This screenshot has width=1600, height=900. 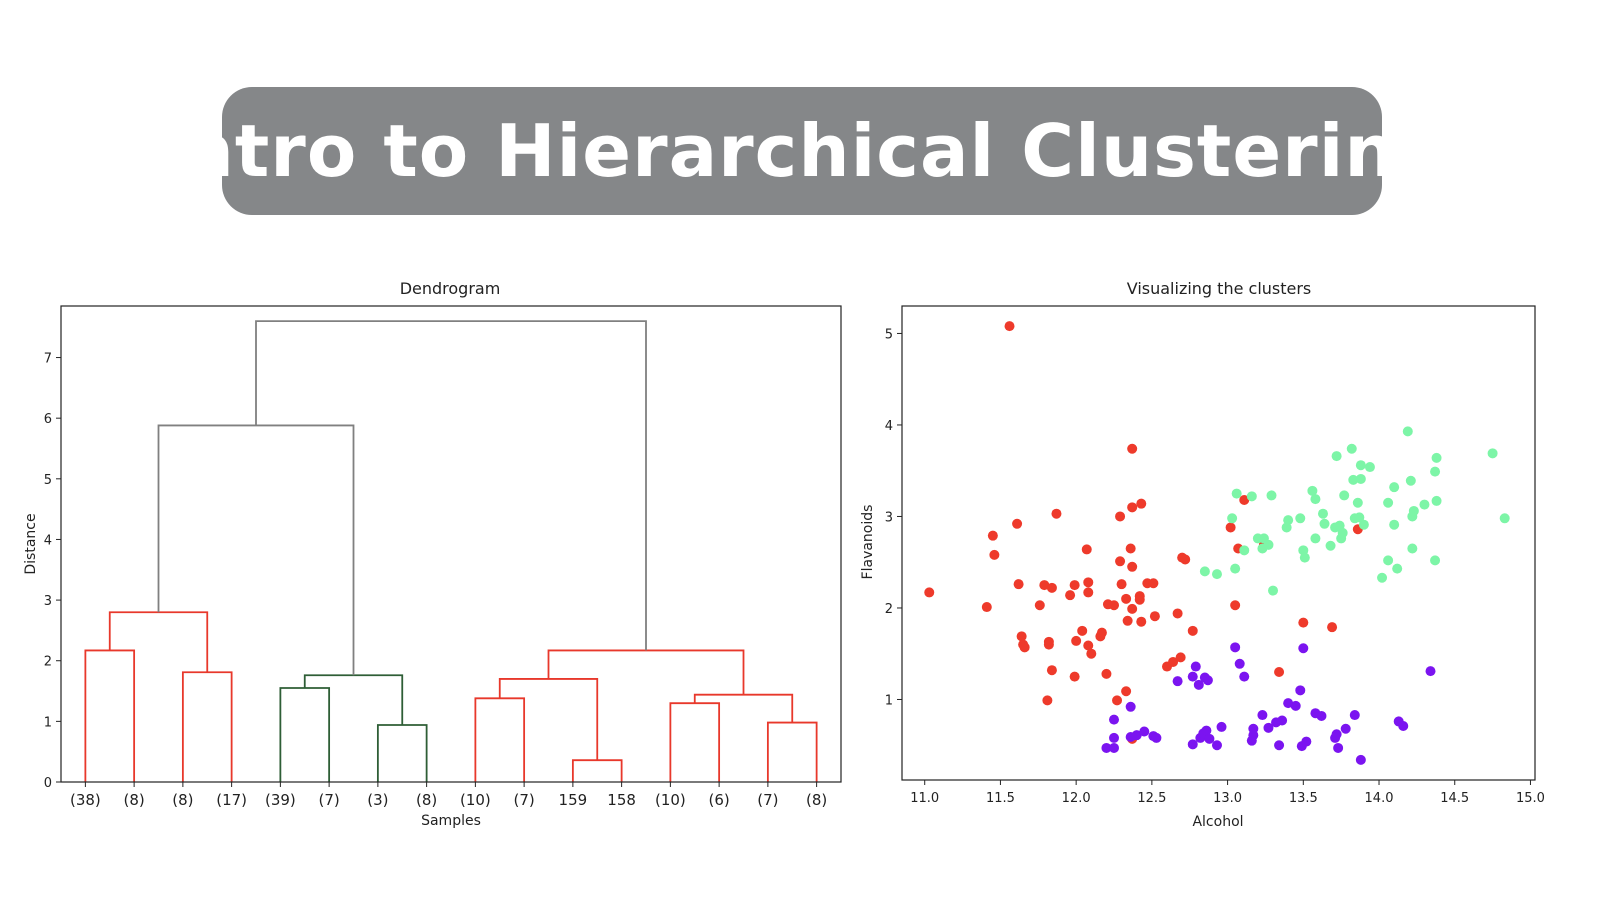 I want to click on scatter-ytick-label: 4, so click(x=889, y=426).